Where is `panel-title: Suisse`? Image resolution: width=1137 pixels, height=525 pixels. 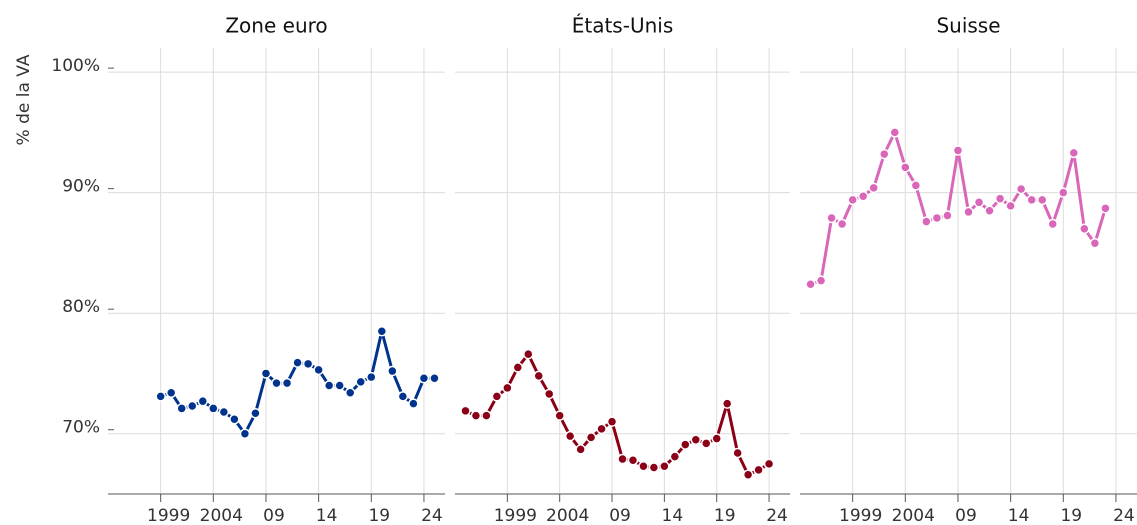 panel-title: Suisse is located at coordinates (968, 26).